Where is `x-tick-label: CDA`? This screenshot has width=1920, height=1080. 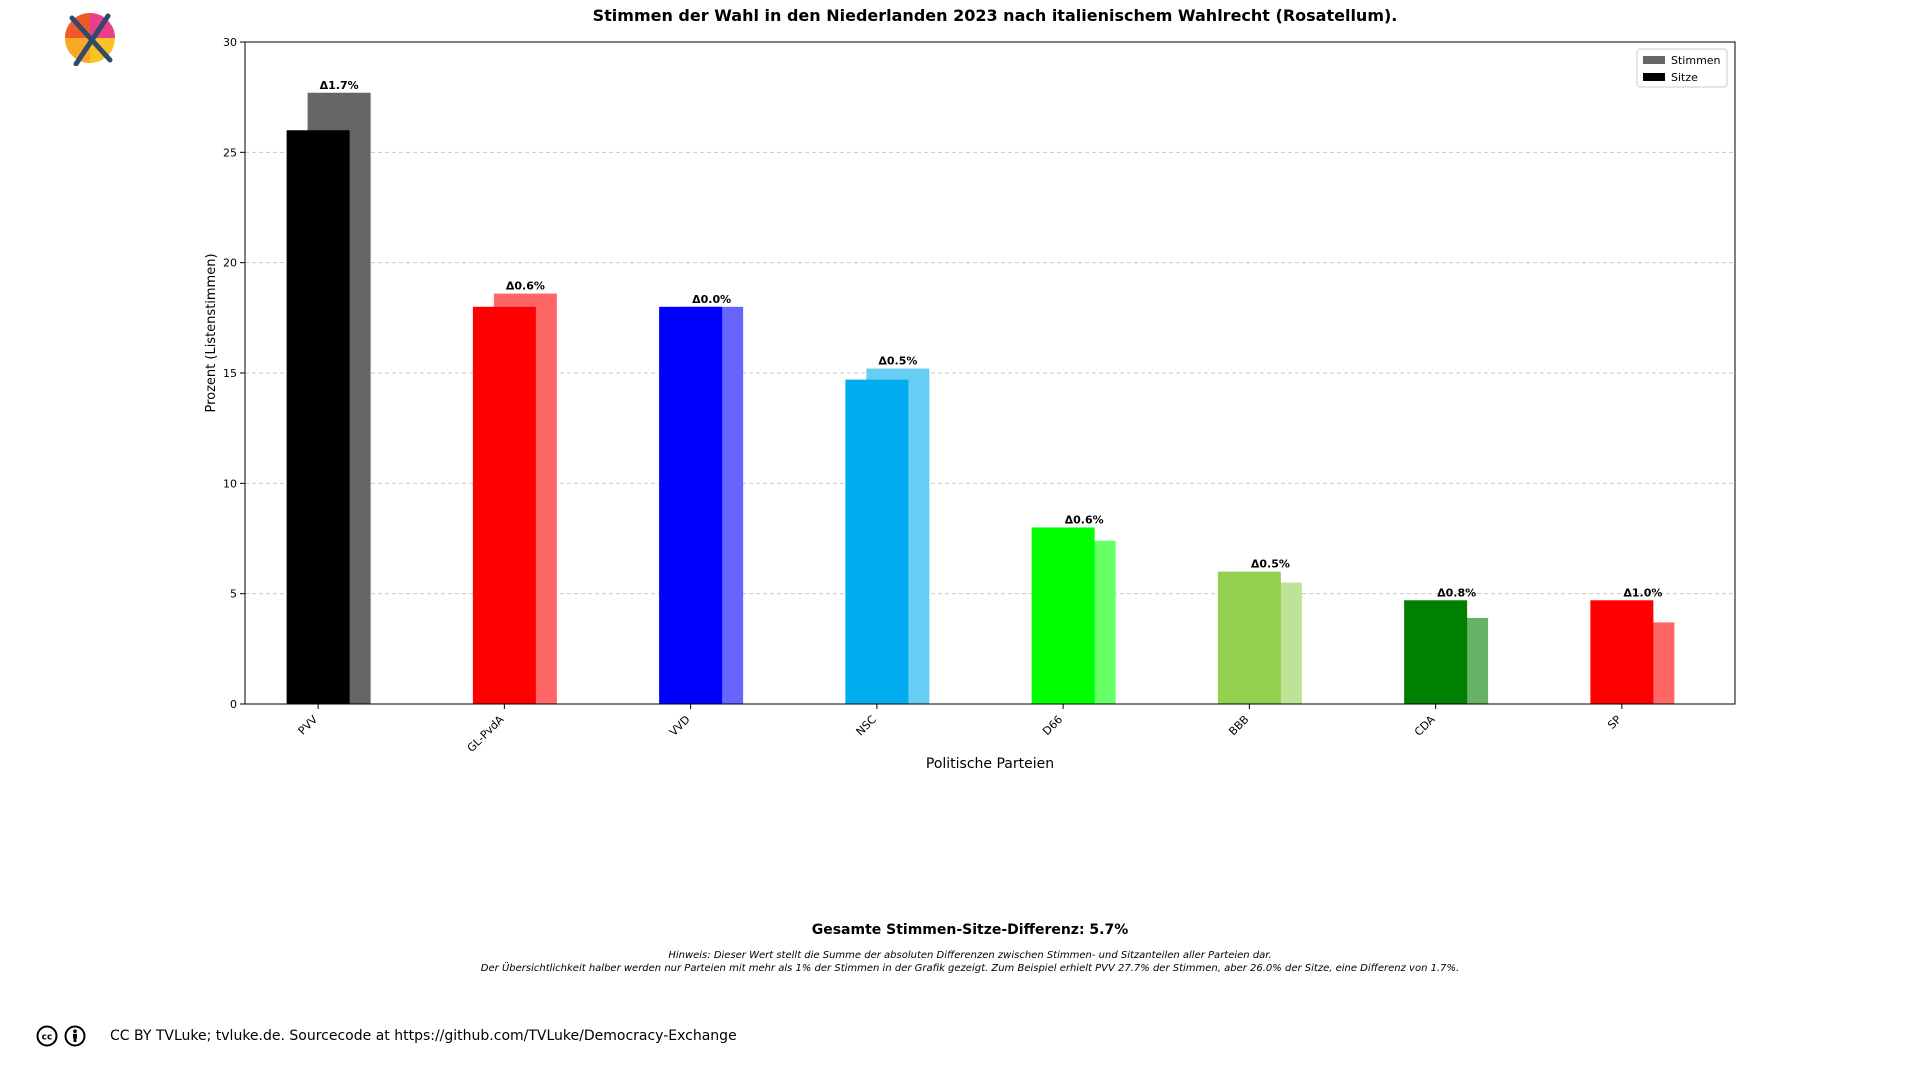 x-tick-label: CDA is located at coordinates (1425, 726).